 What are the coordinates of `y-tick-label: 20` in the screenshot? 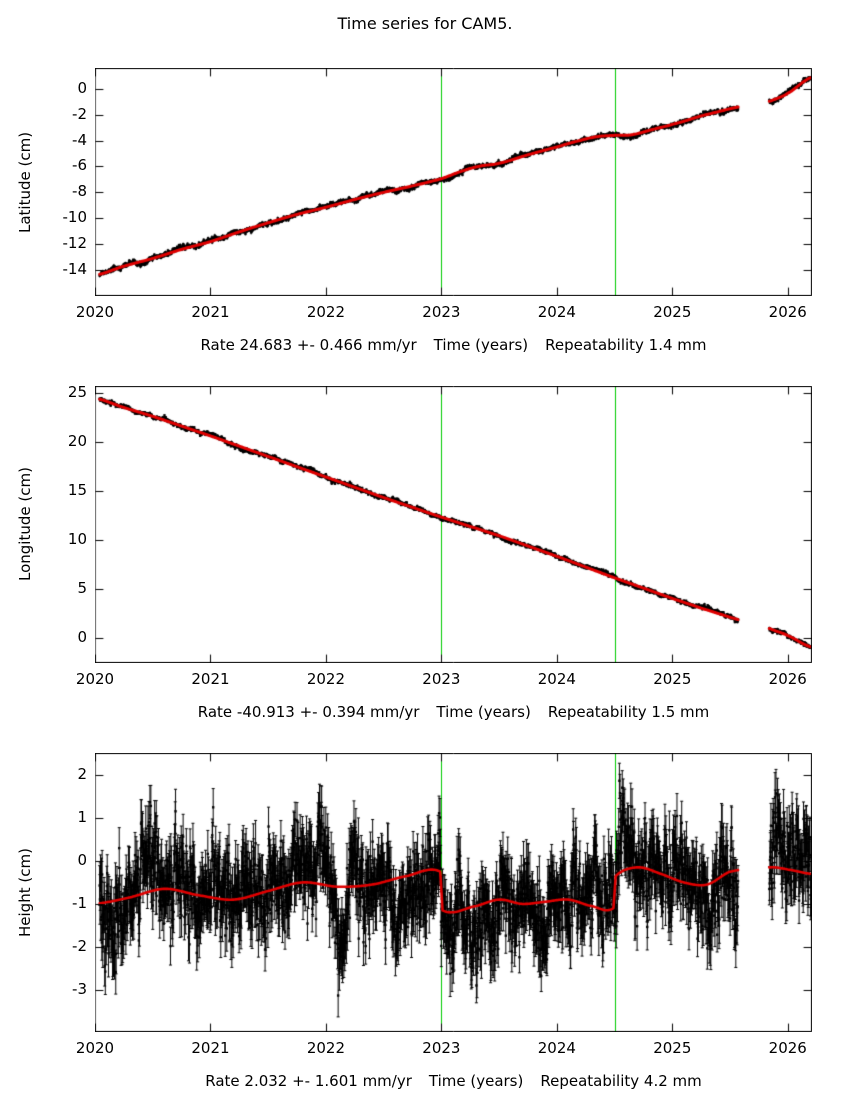 It's located at (77, 440).